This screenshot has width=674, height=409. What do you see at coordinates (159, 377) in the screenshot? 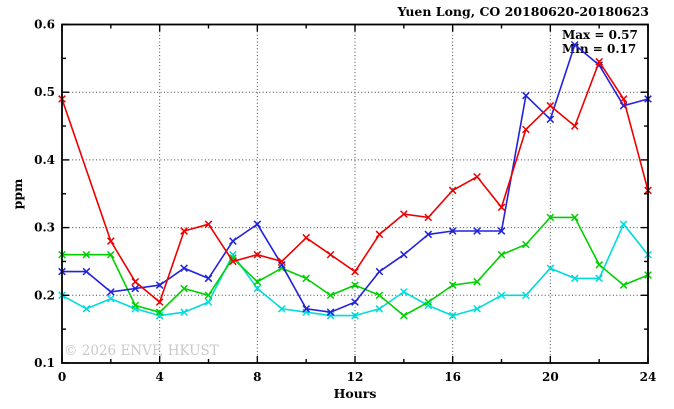
I see `x-tick-label: 4` at bounding box center [159, 377].